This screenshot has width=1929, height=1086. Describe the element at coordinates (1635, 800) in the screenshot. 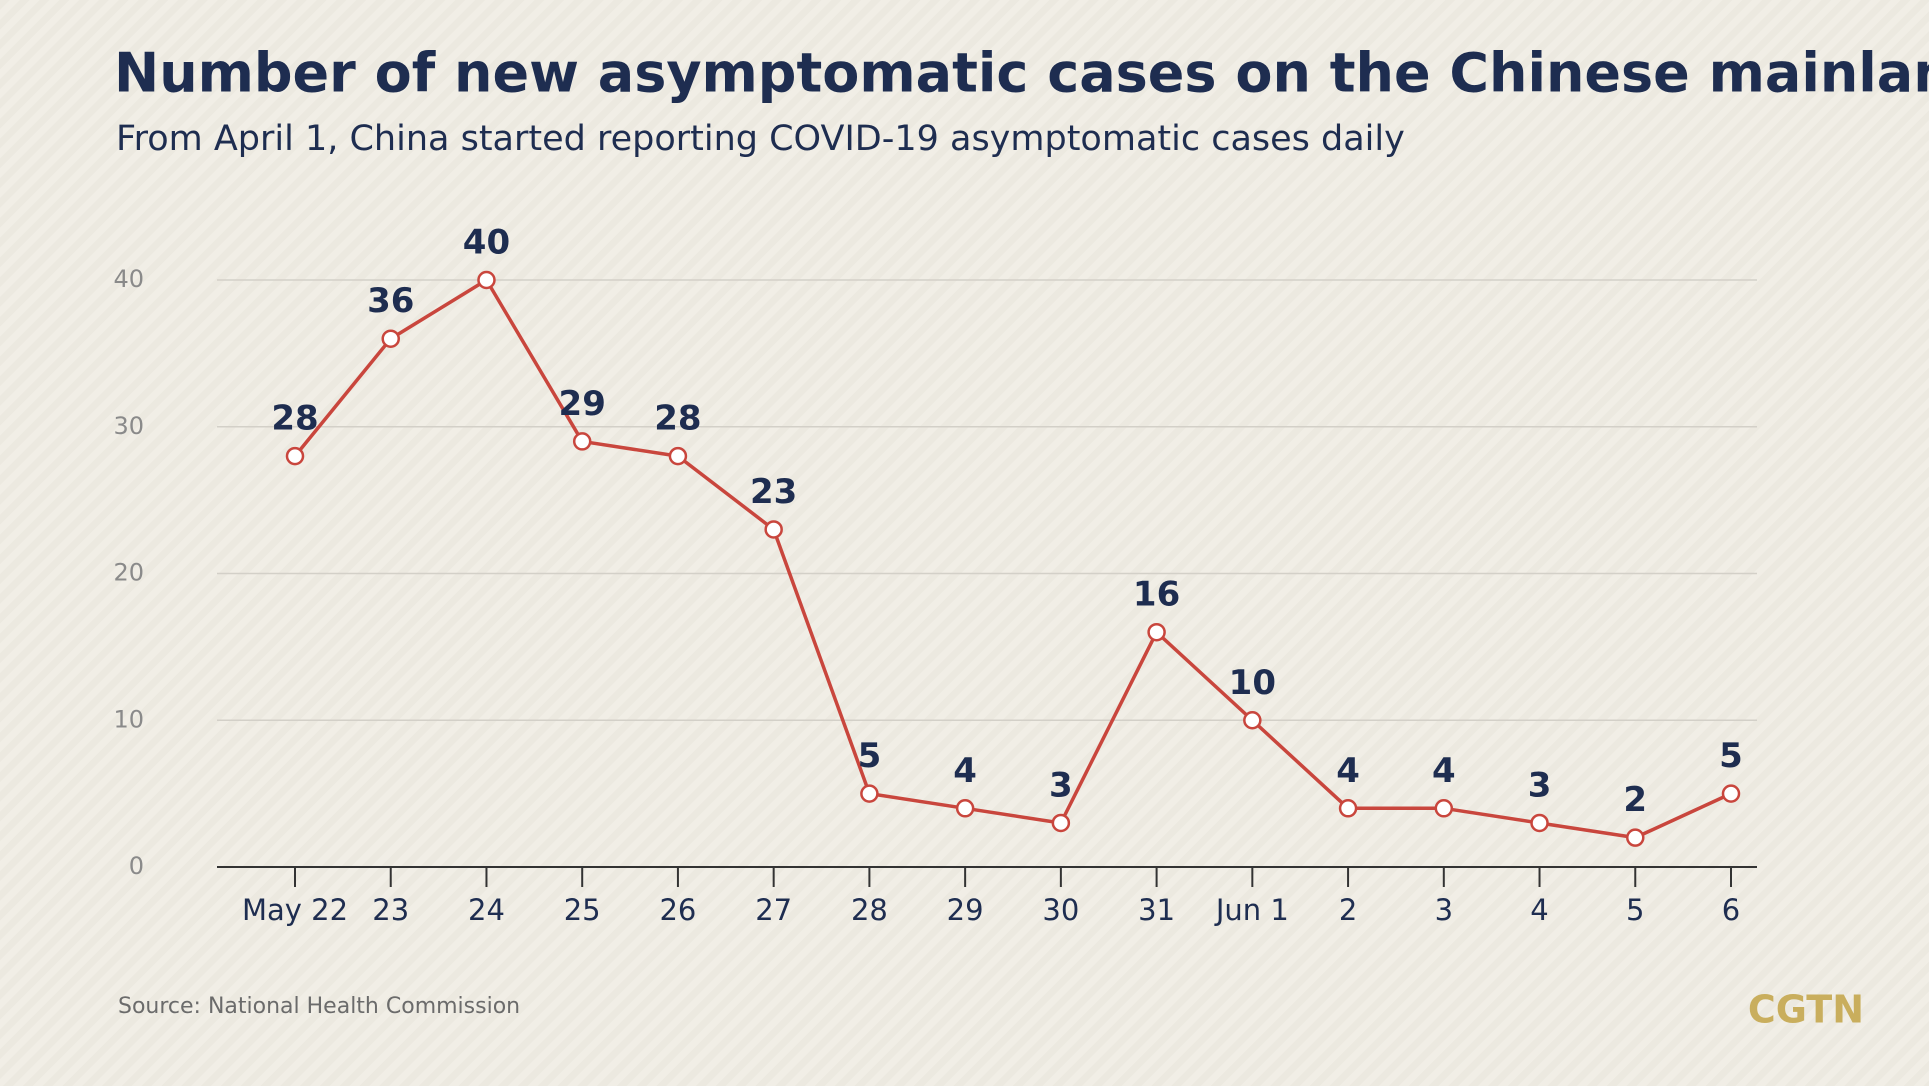

I see `data-label: 2` at that location.